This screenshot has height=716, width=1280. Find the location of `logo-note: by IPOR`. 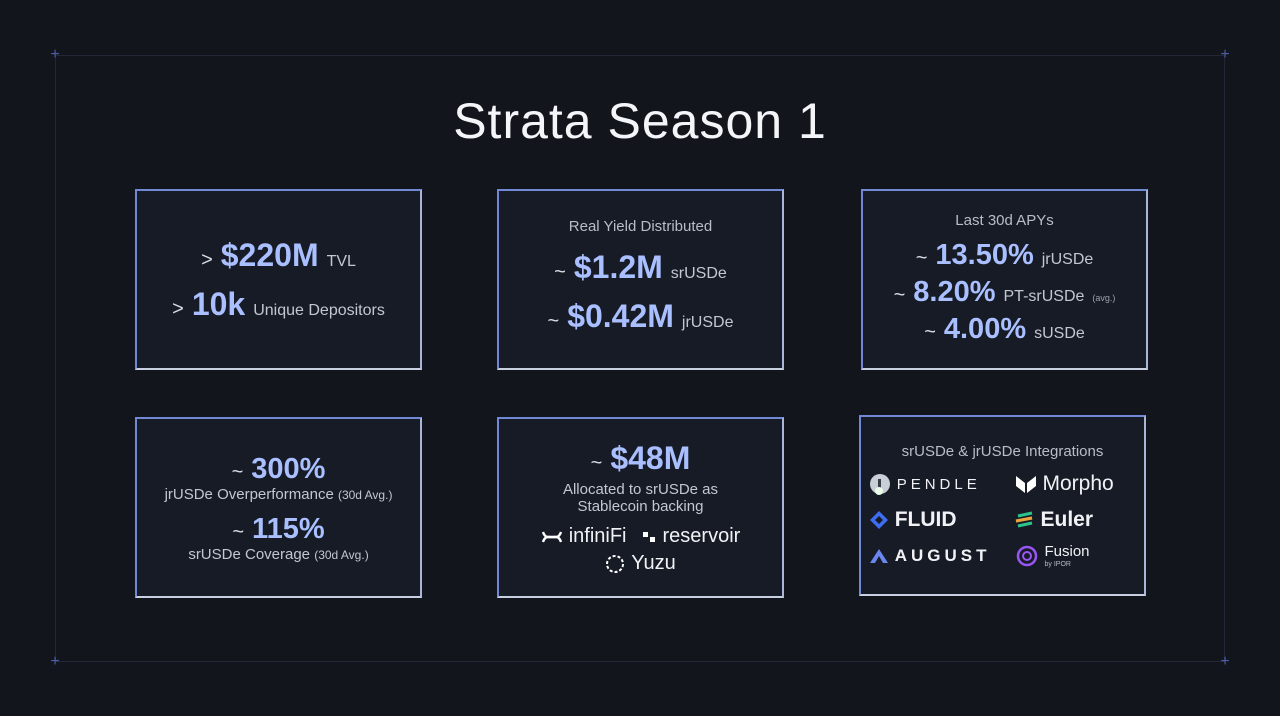

logo-note: by IPOR is located at coordinates (1057, 564).